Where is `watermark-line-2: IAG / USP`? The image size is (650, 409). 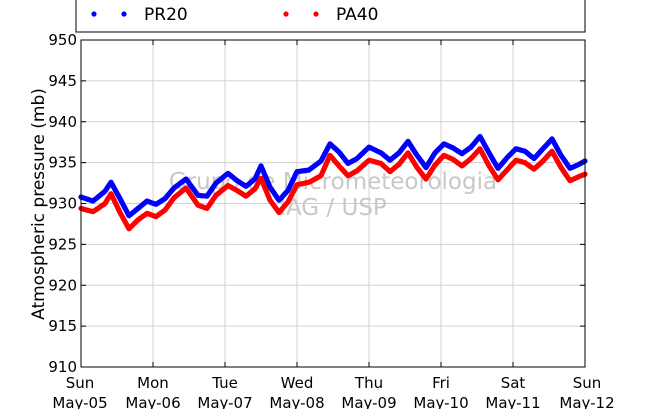 watermark-line-2: IAG / USP is located at coordinates (333, 208).